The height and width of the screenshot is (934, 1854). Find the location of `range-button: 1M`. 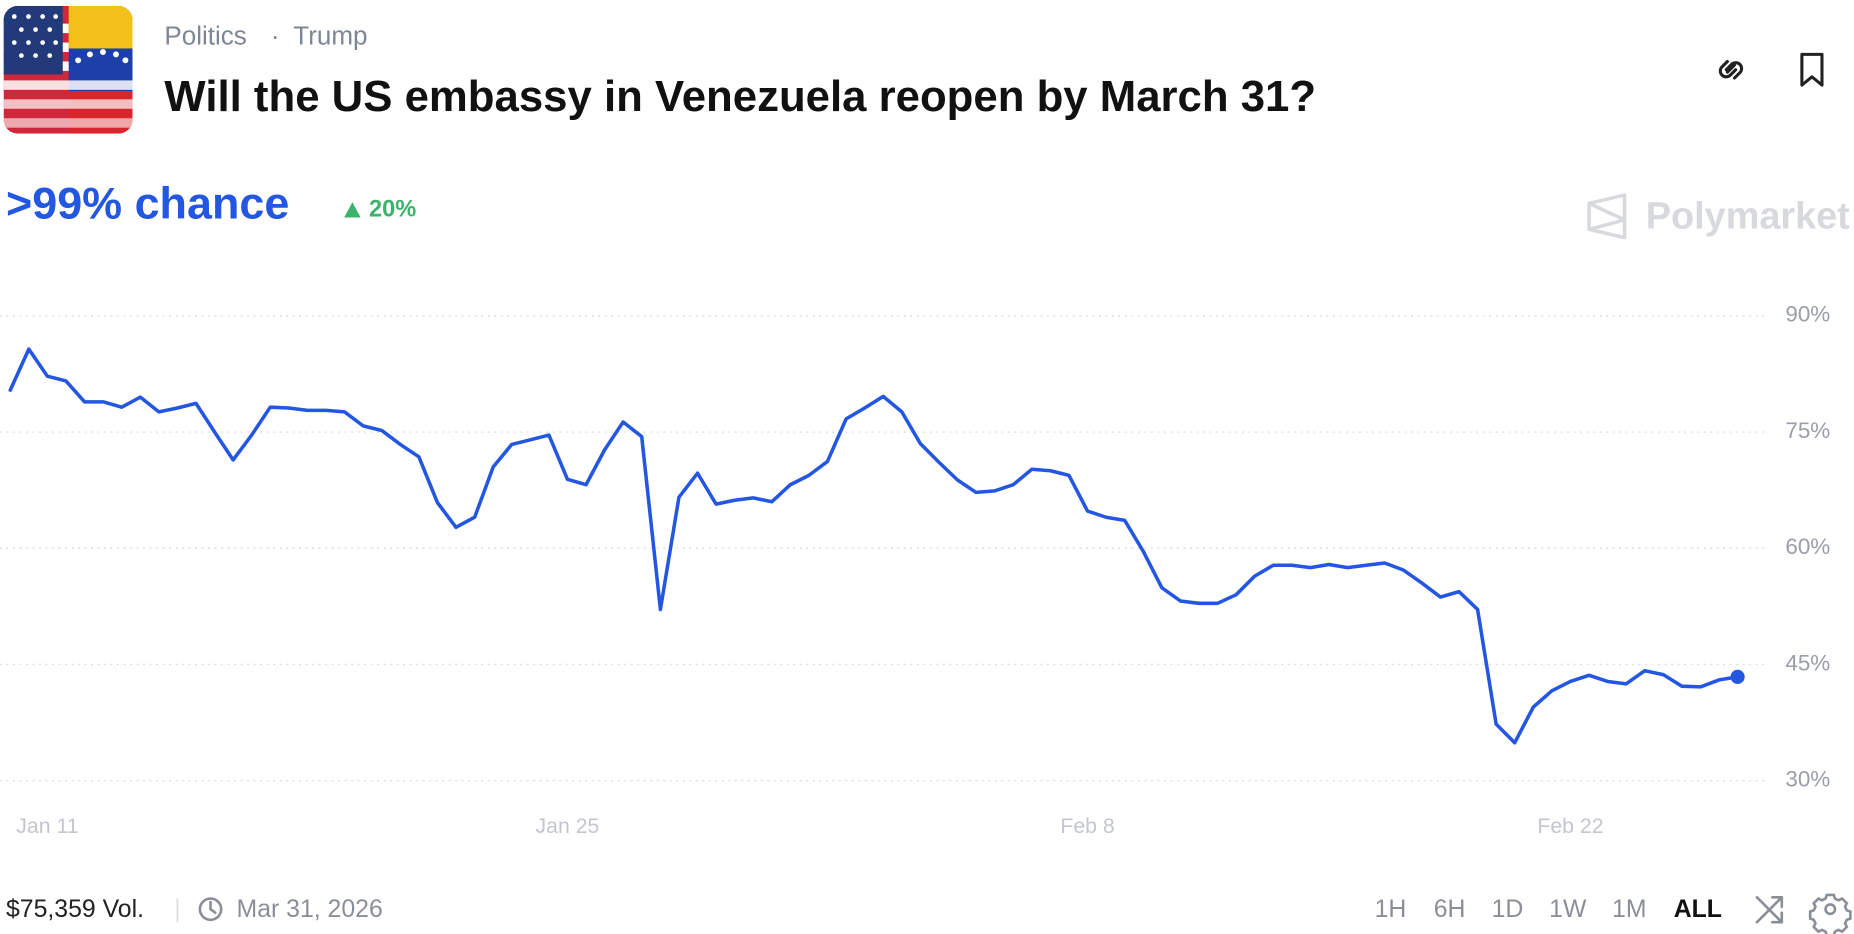

range-button: 1M is located at coordinates (1629, 909).